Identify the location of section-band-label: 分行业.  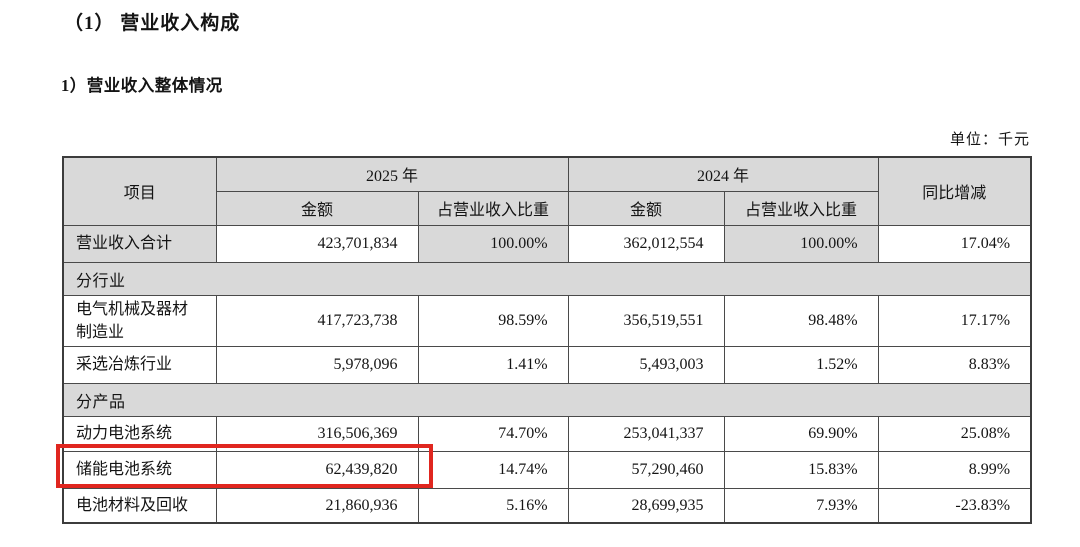
(547, 278).